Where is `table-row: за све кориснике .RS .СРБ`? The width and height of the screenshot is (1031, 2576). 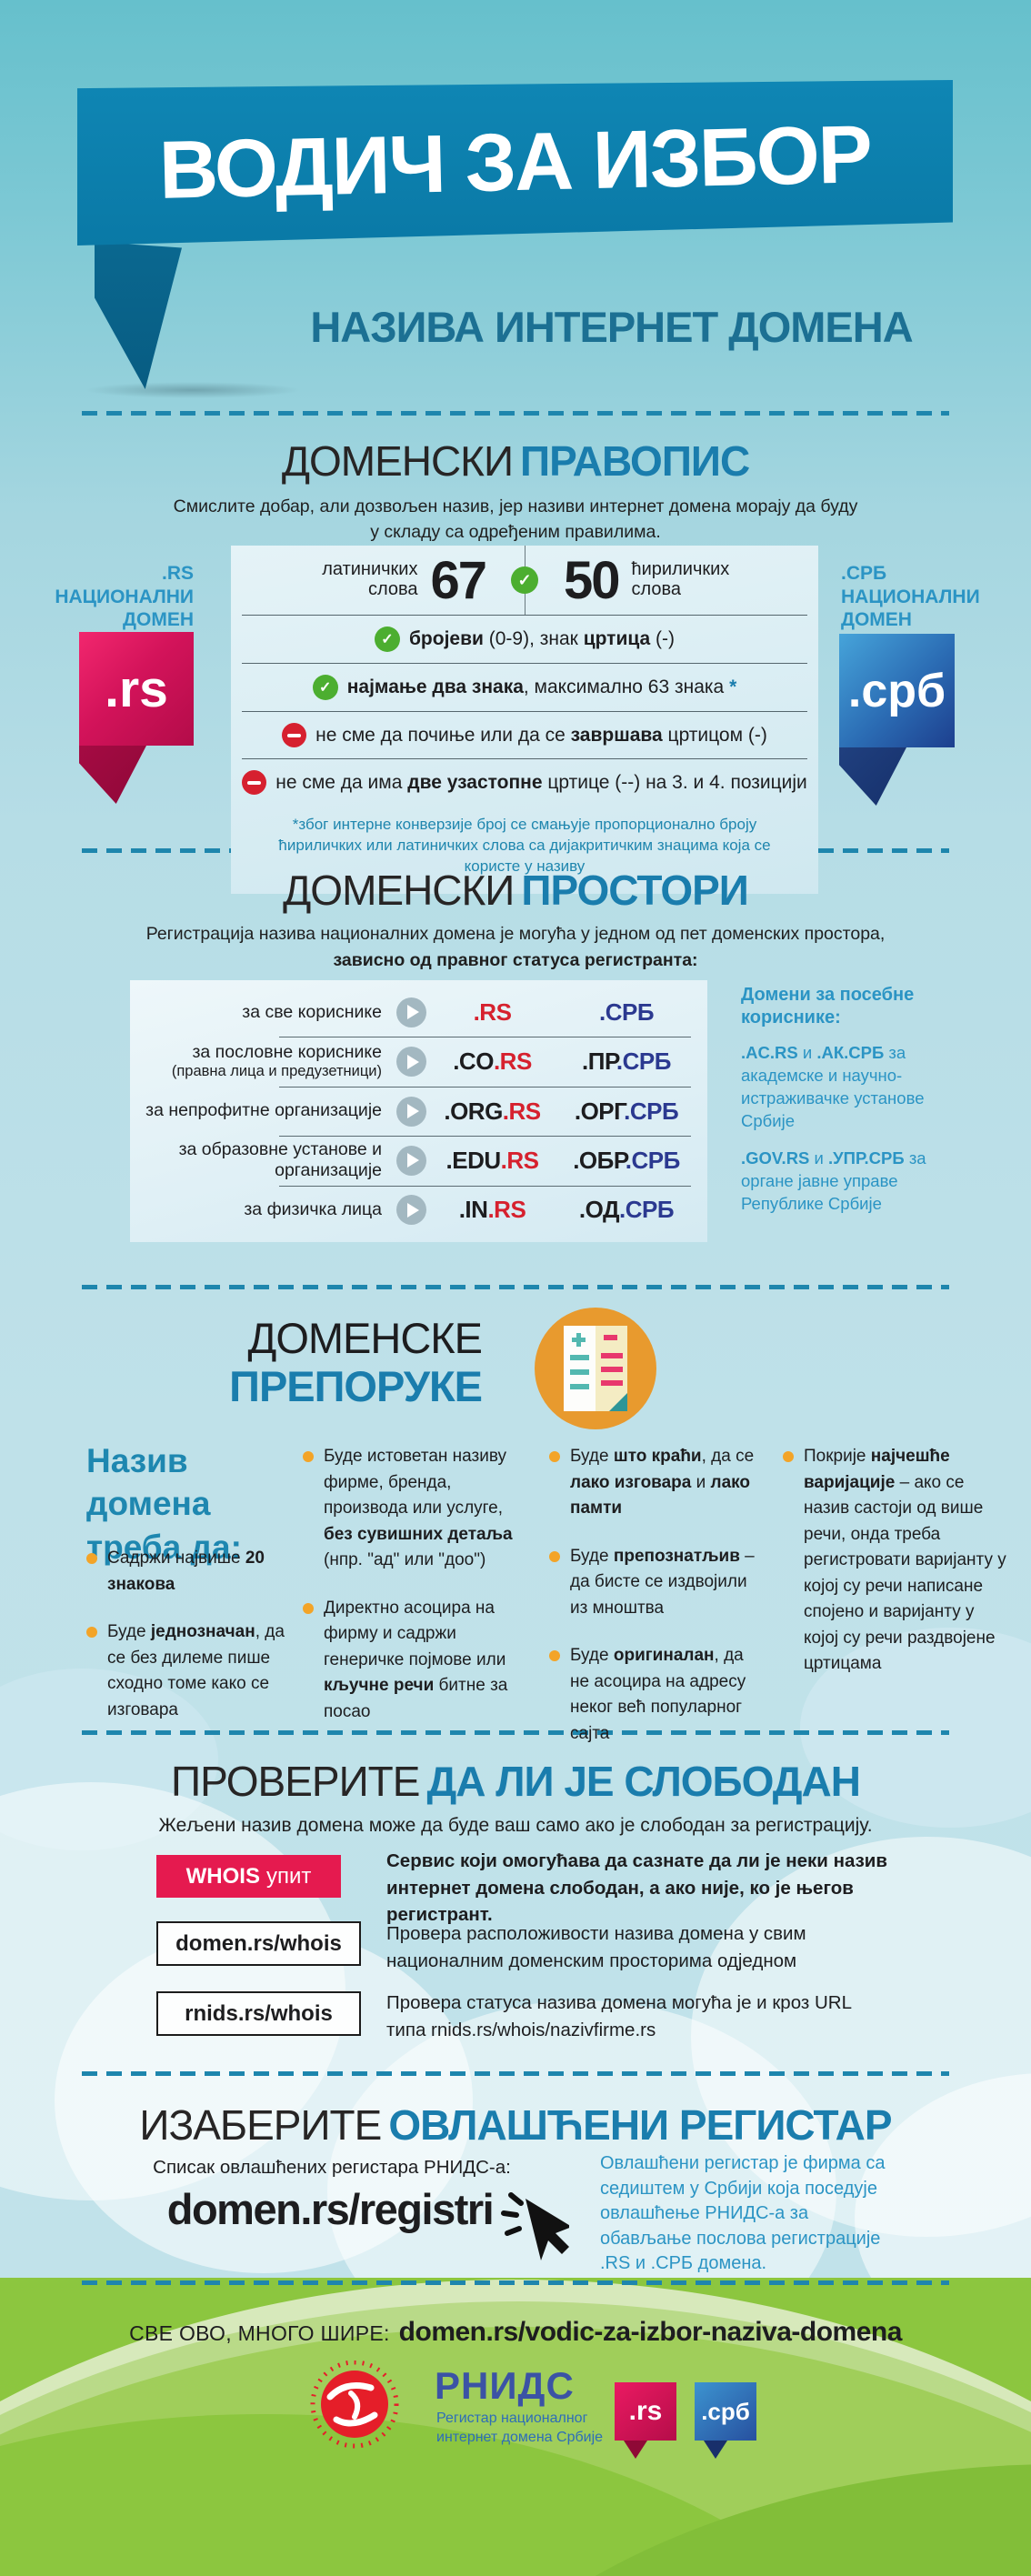 table-row: за све кориснике .RS .СРБ is located at coordinates (419, 1012).